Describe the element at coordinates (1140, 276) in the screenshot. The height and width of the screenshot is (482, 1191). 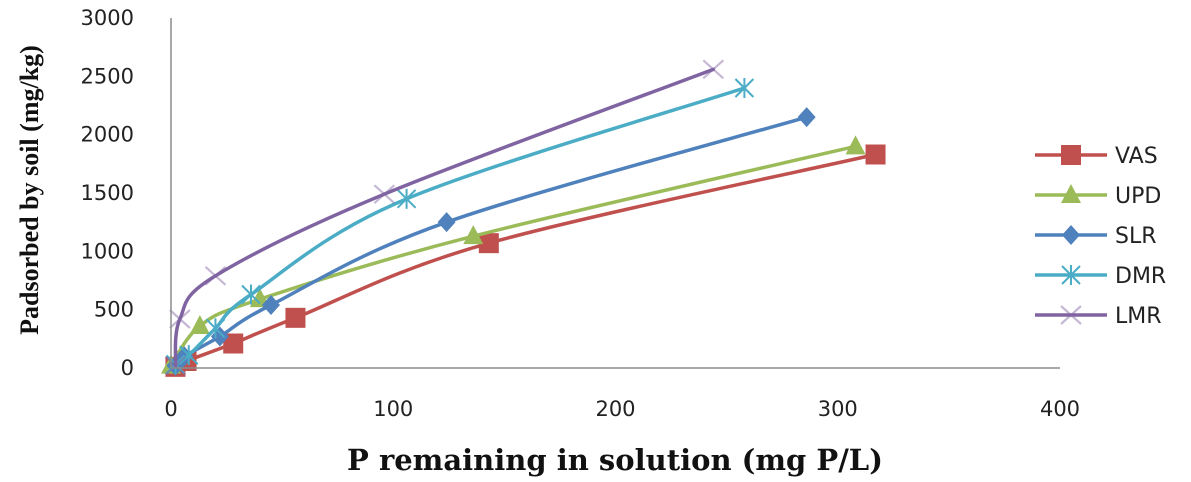
I see `legend-label: DMR` at that location.